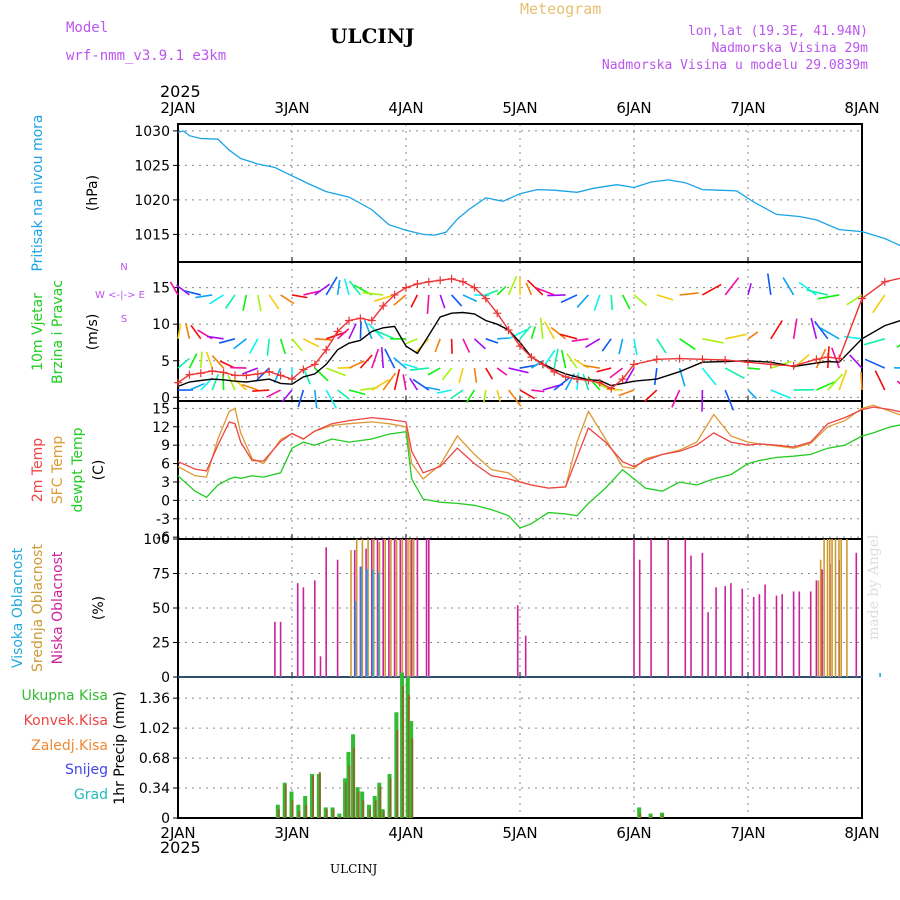 Image resolution: width=900 pixels, height=900 pixels. I want to click on y-tick-label: 10, so click(161, 325).